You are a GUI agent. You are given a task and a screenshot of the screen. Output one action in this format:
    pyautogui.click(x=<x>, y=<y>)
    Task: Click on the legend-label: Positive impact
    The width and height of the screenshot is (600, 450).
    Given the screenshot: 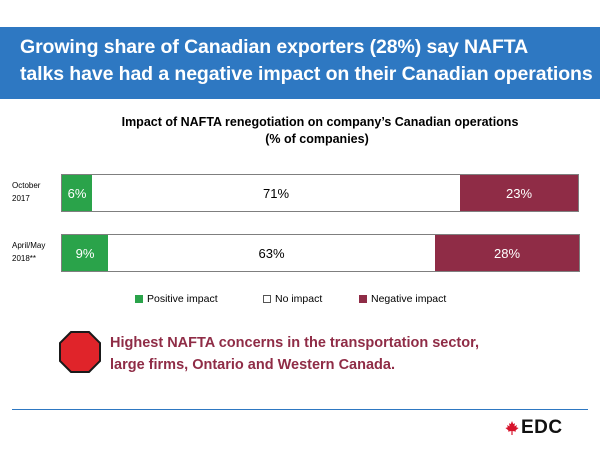 What is the action you would take?
    pyautogui.click(x=182, y=299)
    